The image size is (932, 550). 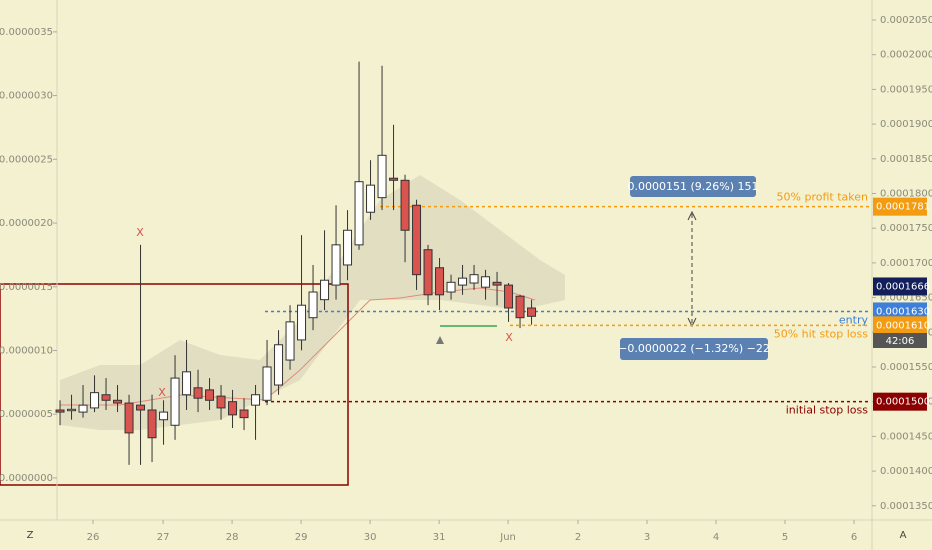 I want to click on y2-tick-label: 0.0000020, so click(x=26, y=223).